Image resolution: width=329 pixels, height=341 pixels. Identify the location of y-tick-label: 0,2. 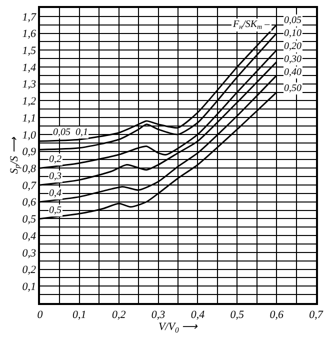
(29, 270).